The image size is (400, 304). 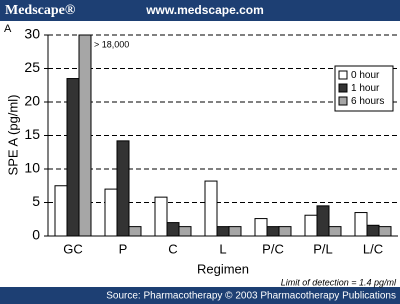 I want to click on y-tick-label: 5, so click(x=36, y=201).